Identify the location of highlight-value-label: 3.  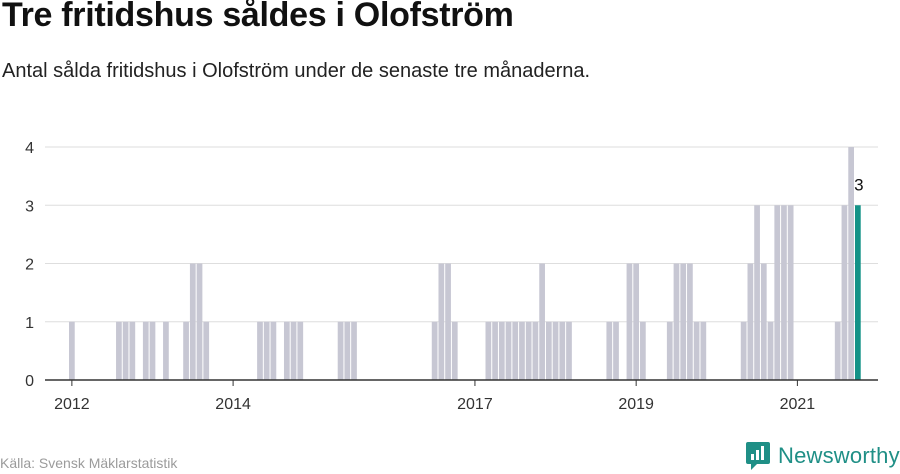
(858, 184).